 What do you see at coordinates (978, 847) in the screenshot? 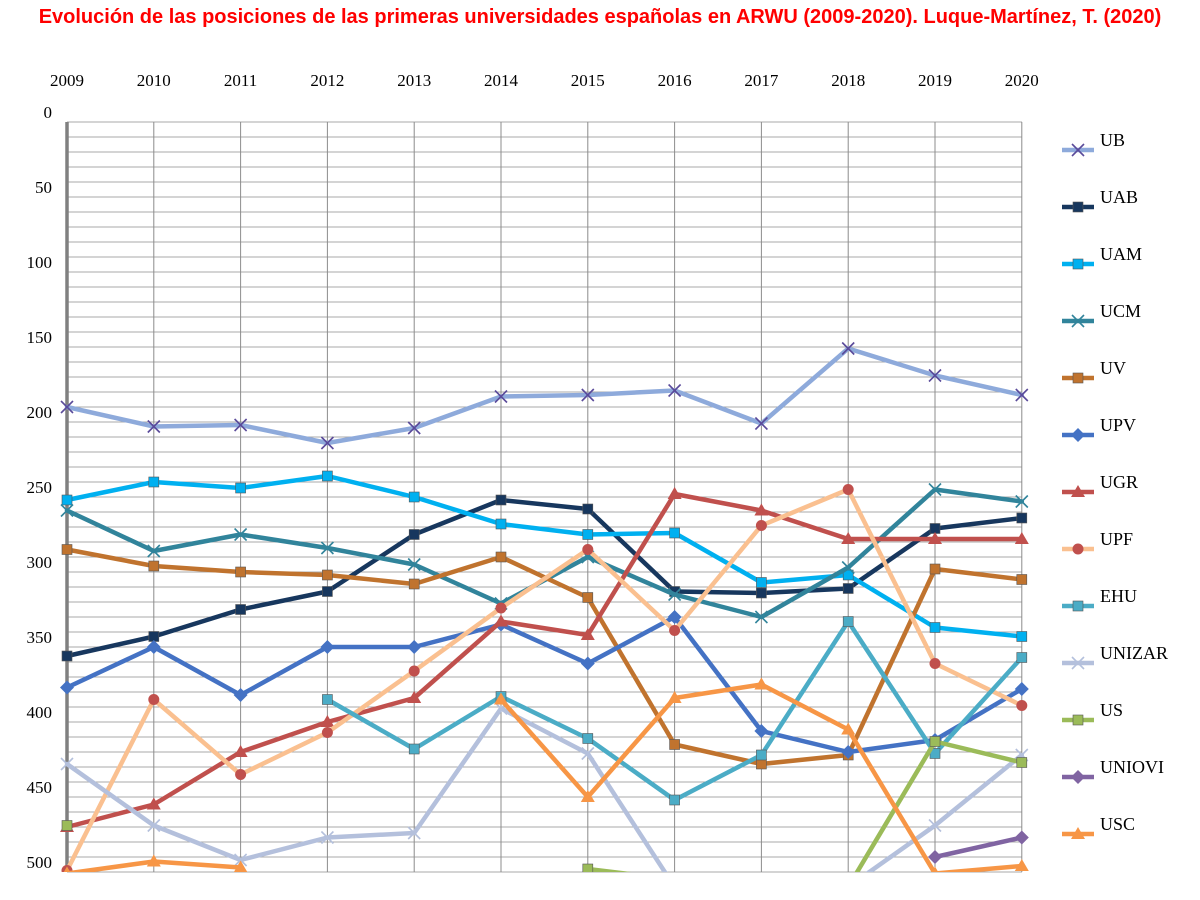
I see `series-uniovi` at bounding box center [978, 847].